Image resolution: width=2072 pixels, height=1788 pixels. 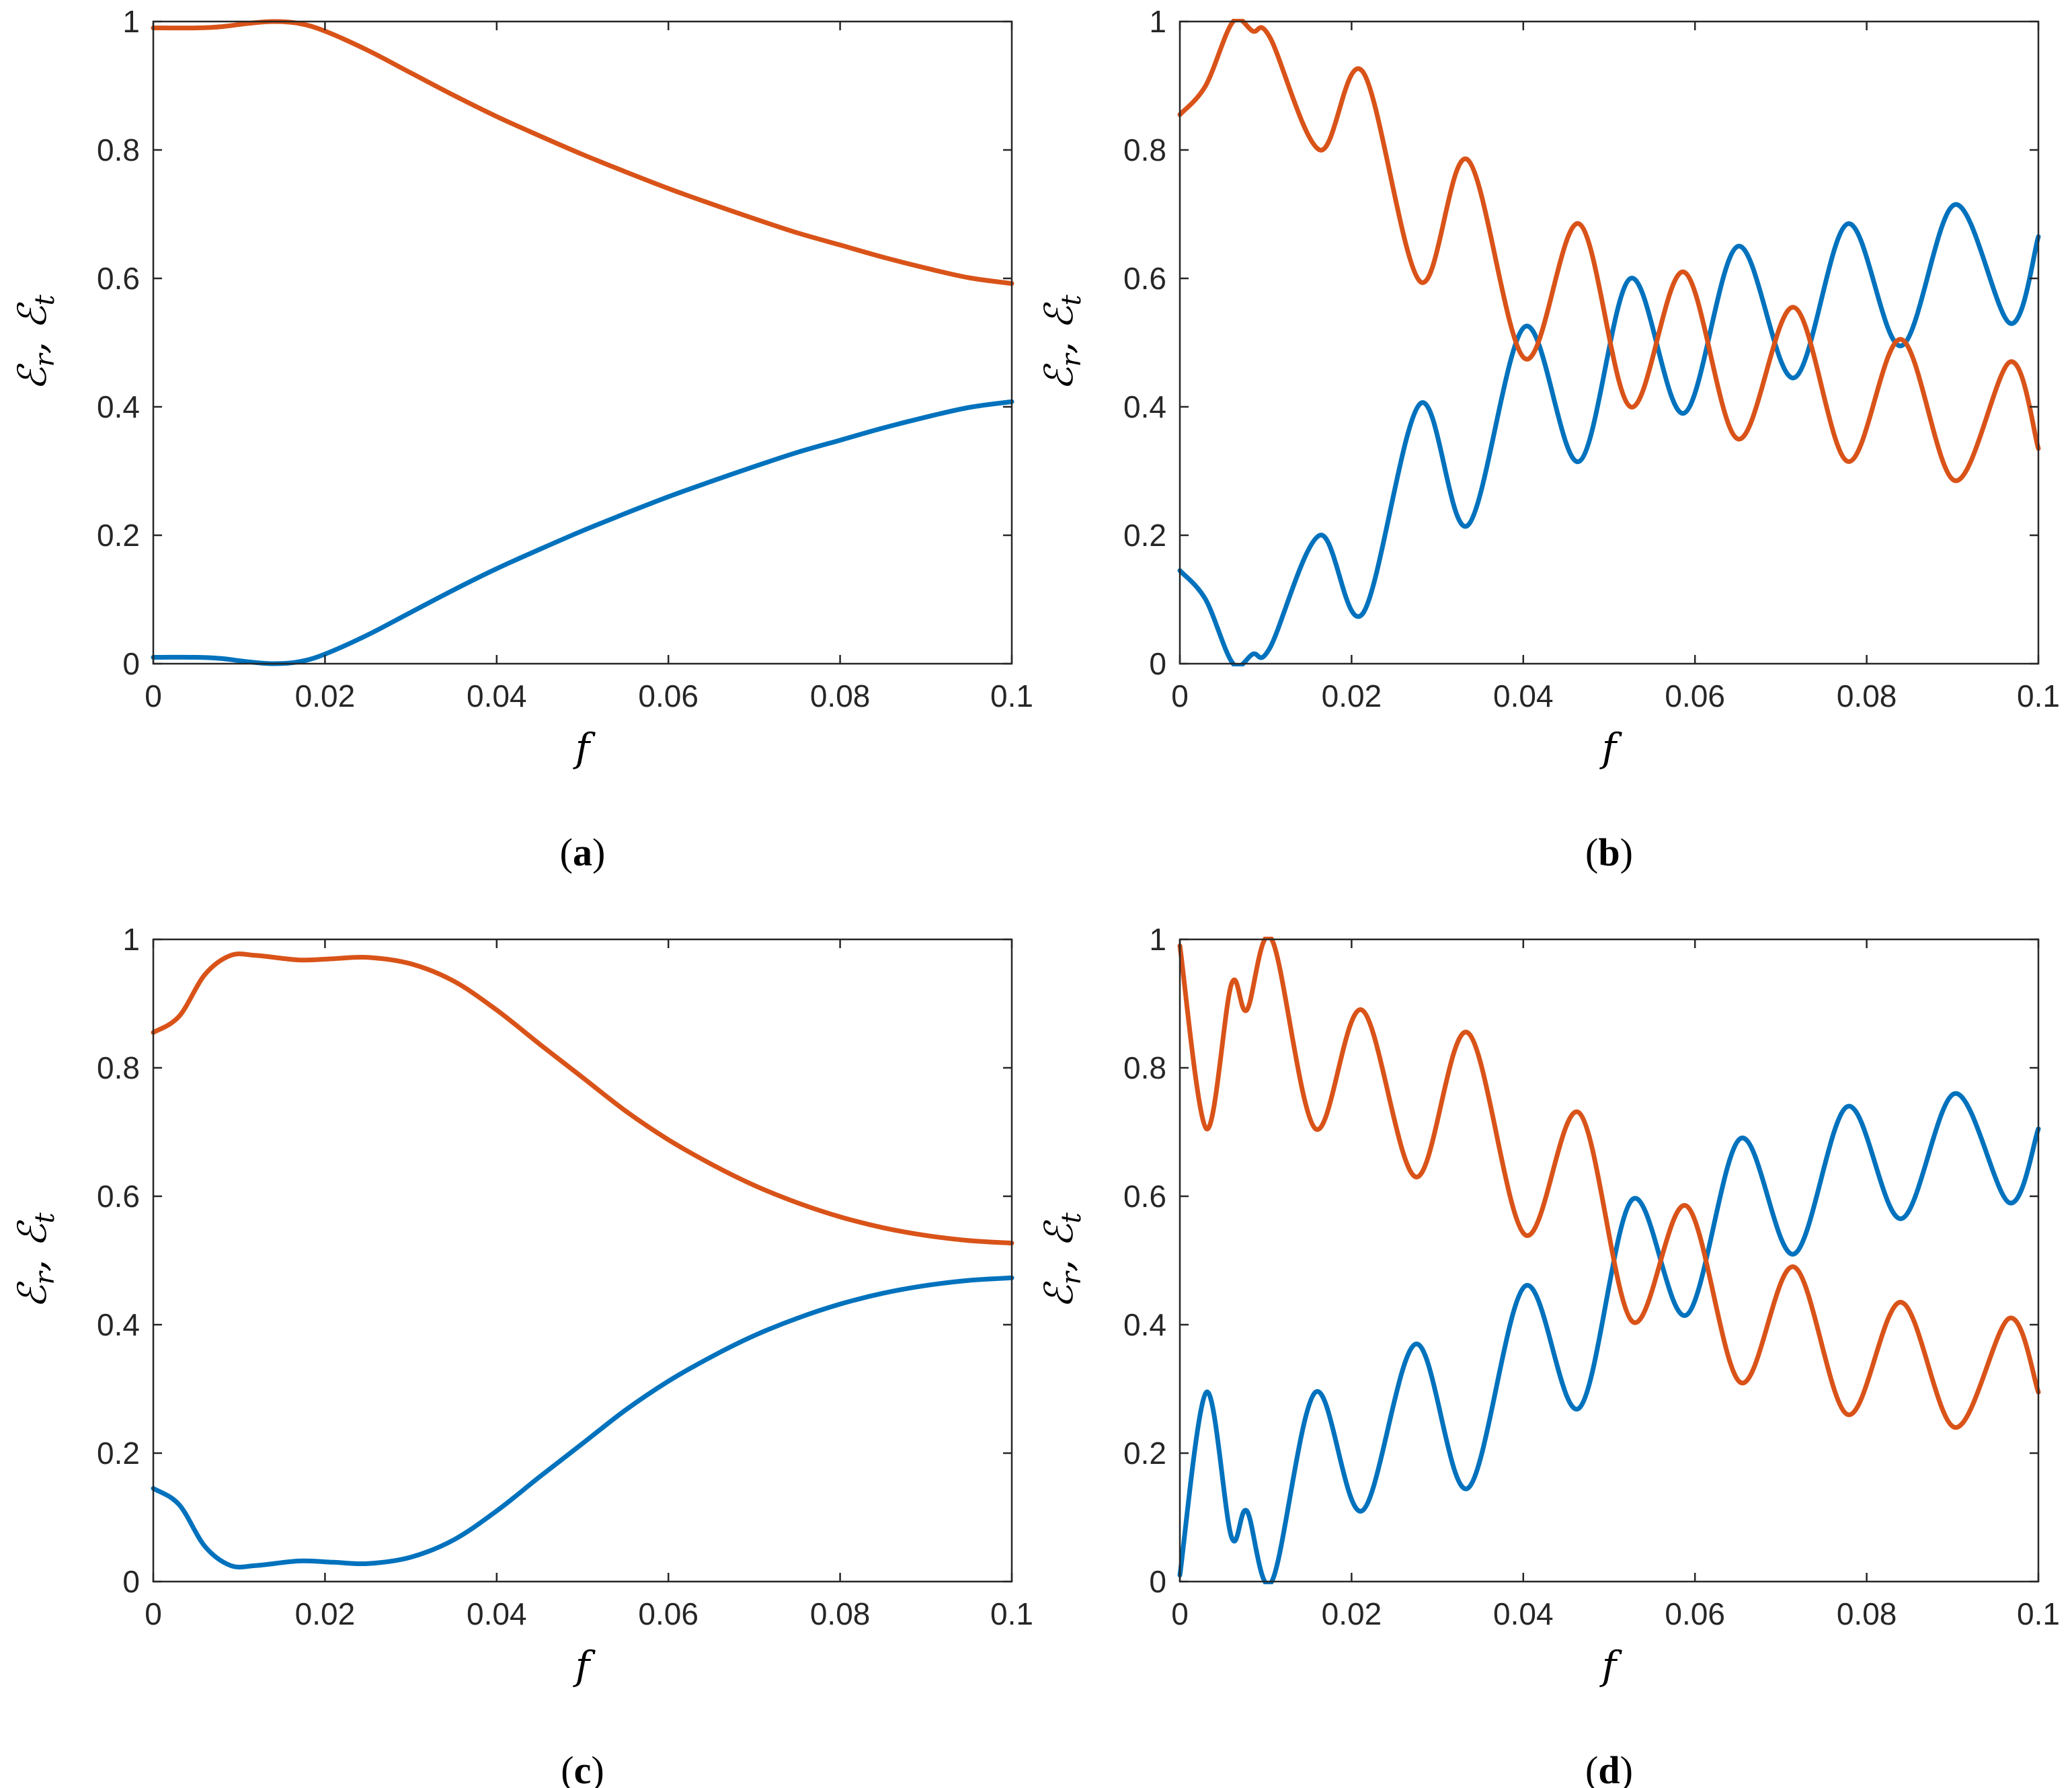 I want to click on panel-label: (b), so click(x=1609, y=852).